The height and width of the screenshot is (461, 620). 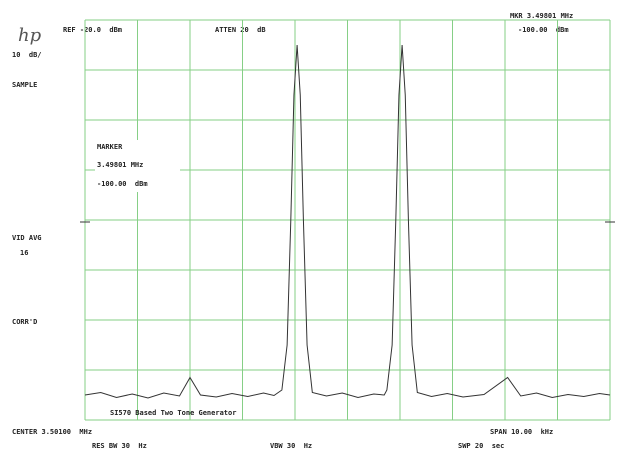 I want to click on sweep: SWP 20 sec, so click(x=481, y=446).